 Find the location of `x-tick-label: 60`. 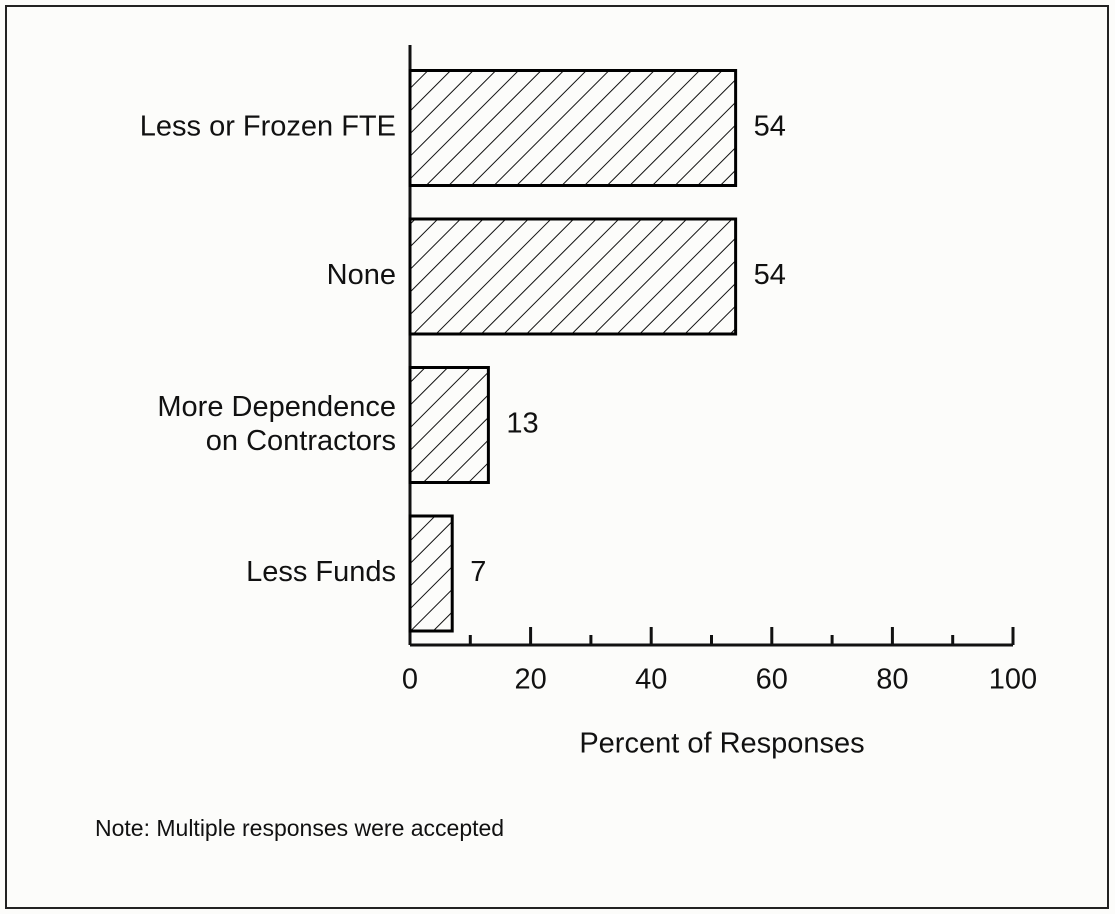

x-tick-label: 60 is located at coordinates (772, 680).